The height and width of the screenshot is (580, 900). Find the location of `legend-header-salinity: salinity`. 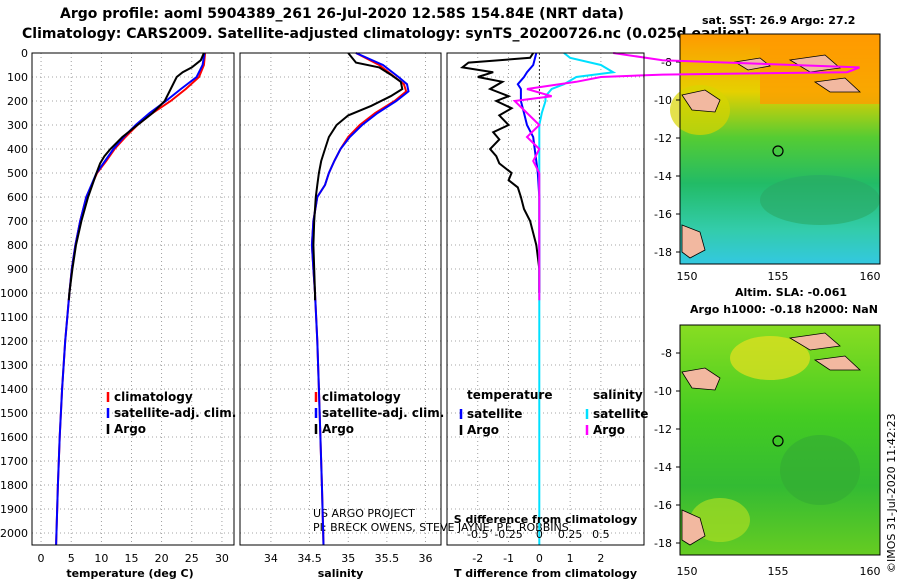

legend-header-salinity: salinity is located at coordinates (618, 395).